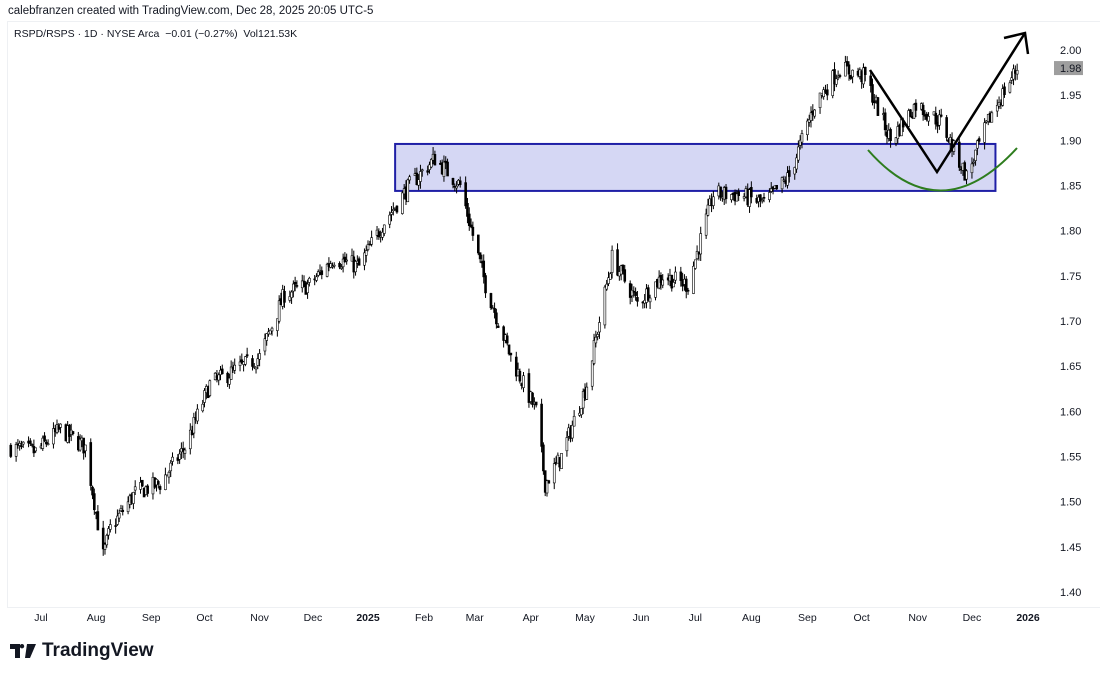  I want to click on y-tick-label: 1.90, so click(1070, 141).